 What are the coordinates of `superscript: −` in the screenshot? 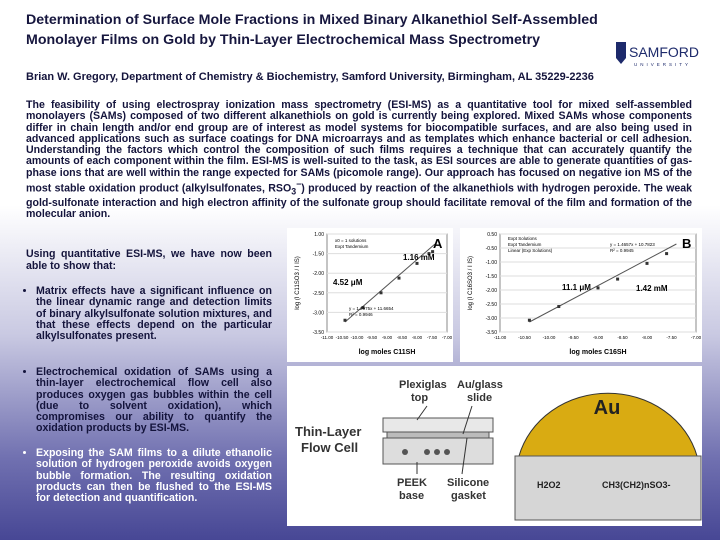 It's located at (299, 184).